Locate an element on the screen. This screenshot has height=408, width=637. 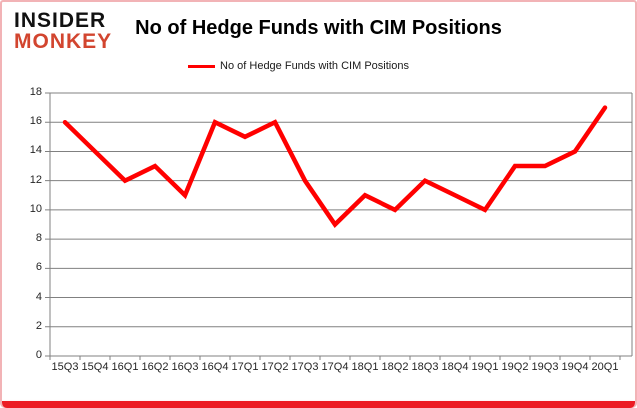
legend-line-swatch is located at coordinates (202, 66).